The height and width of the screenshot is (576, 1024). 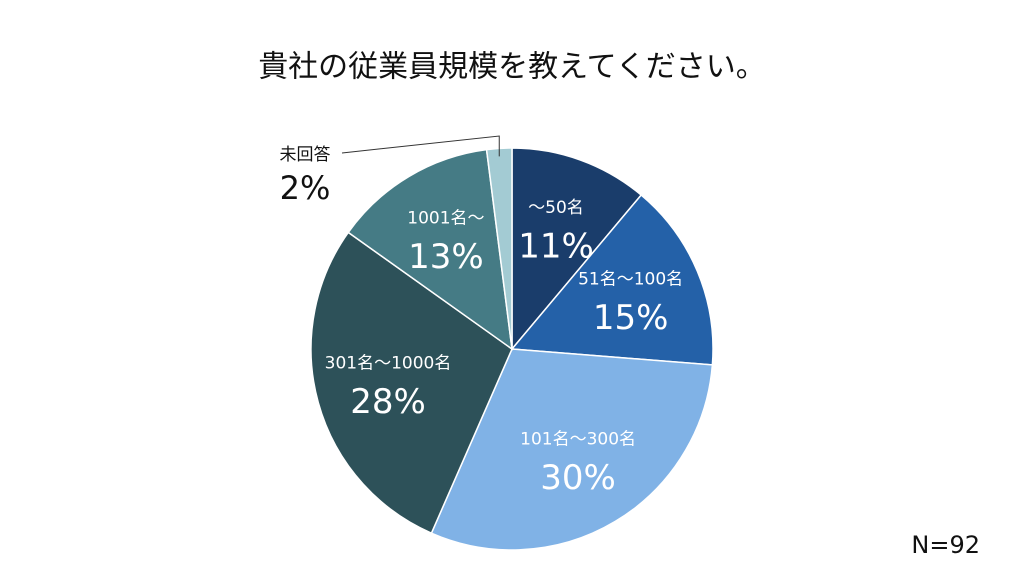 What do you see at coordinates (388, 402) in the screenshot?
I see `value-label: 28%` at bounding box center [388, 402].